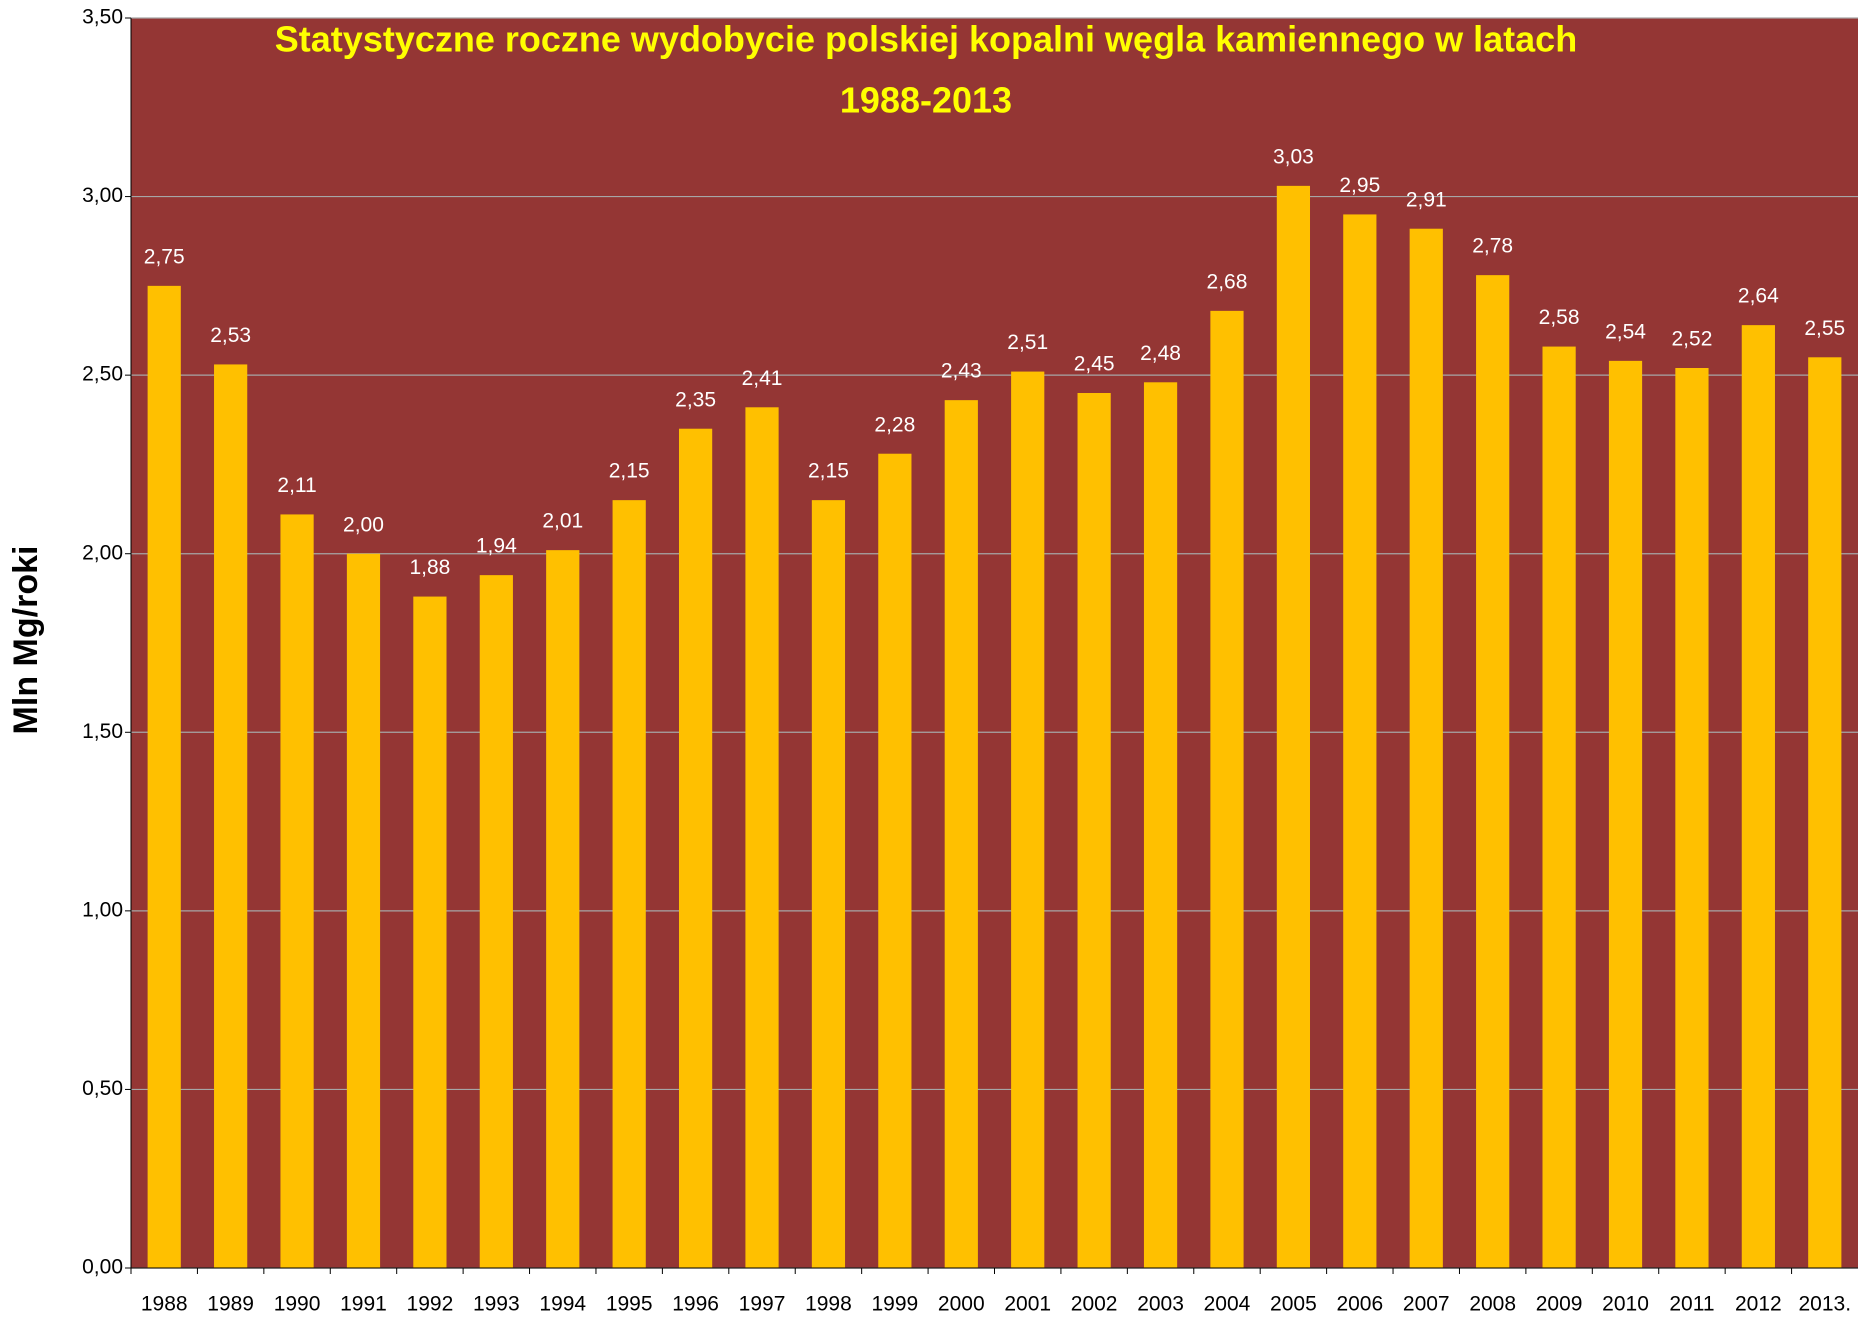 Image resolution: width=1862 pixels, height=1320 pixels. I want to click on x-tick-label: 2013., so click(1825, 1304).